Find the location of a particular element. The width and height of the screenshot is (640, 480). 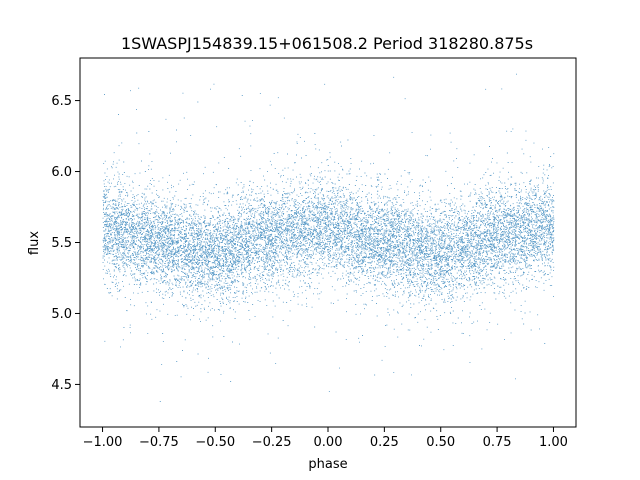

y-tick-label: 5.5 is located at coordinates (61, 243).